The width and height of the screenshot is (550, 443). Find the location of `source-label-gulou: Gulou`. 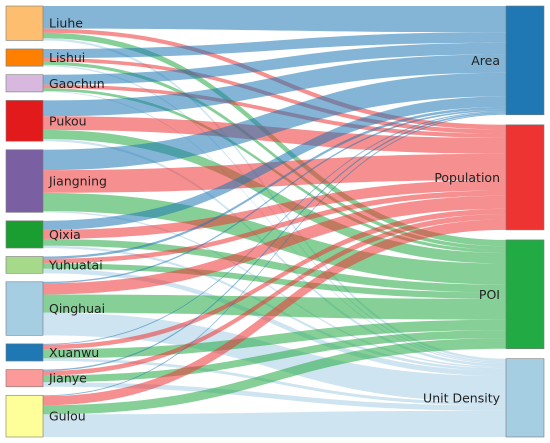

source-label-gulou: Gulou is located at coordinates (67, 416).